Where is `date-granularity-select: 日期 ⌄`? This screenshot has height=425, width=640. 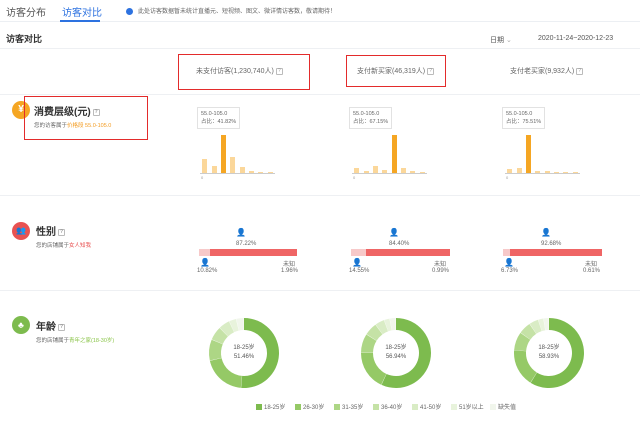
date-granularity-select: 日期 ⌄ is located at coordinates (501, 40).